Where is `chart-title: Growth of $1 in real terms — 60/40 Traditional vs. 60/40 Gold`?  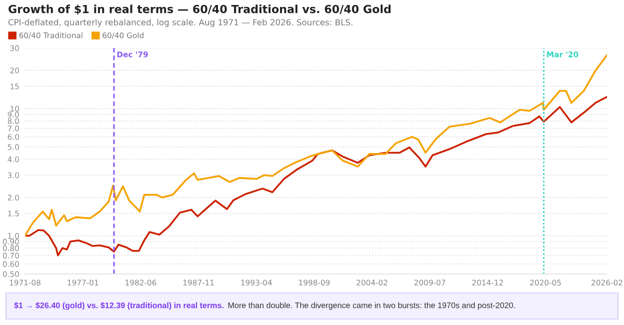 chart-title: Growth of $1 in real terms — 60/40 Traditional vs. 60/40 Gold is located at coordinates (199, 9).